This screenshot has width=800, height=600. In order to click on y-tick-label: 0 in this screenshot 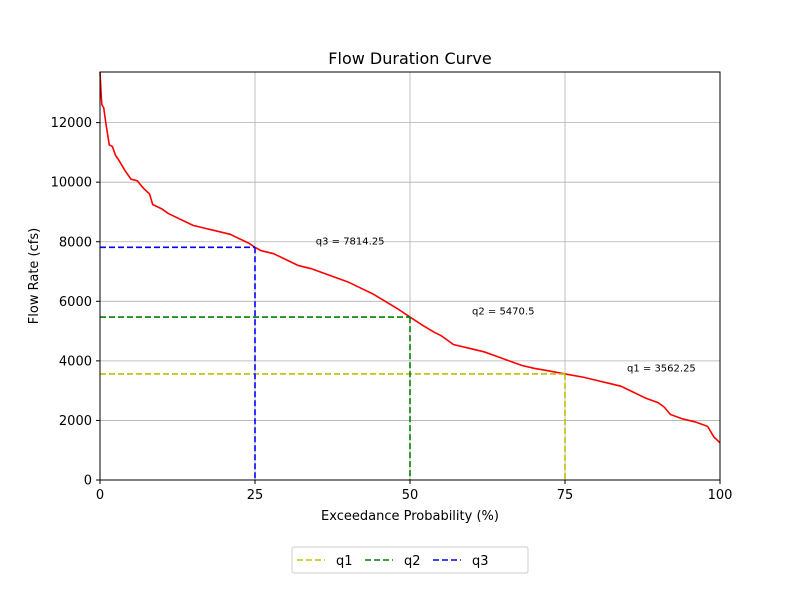, I will do `click(88, 481)`.